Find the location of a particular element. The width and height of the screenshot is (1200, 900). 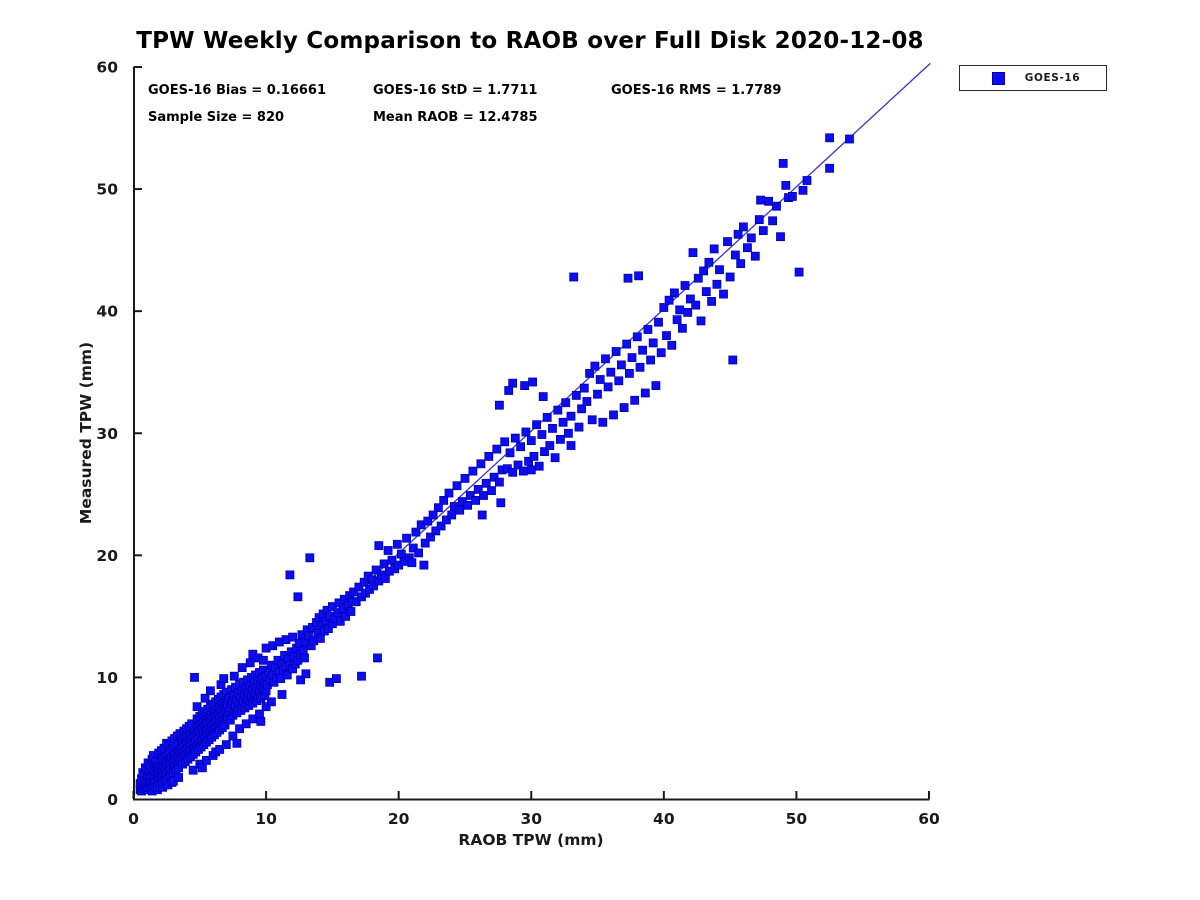

x-axis-label: RAOB TPW (mm) is located at coordinates (531, 840).